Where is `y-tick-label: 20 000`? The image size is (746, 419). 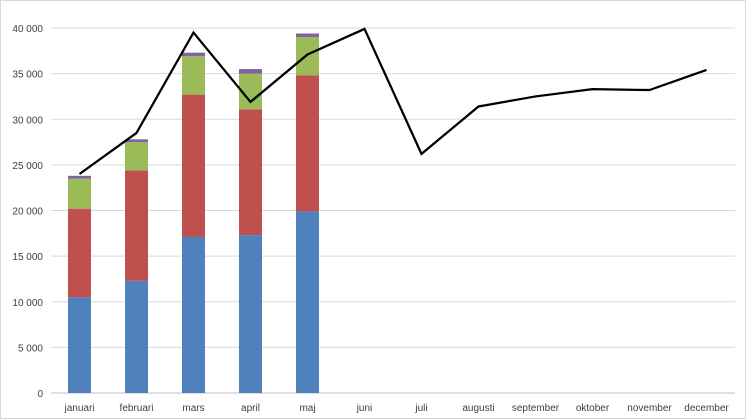 y-tick-label: 20 000 is located at coordinates (27, 212).